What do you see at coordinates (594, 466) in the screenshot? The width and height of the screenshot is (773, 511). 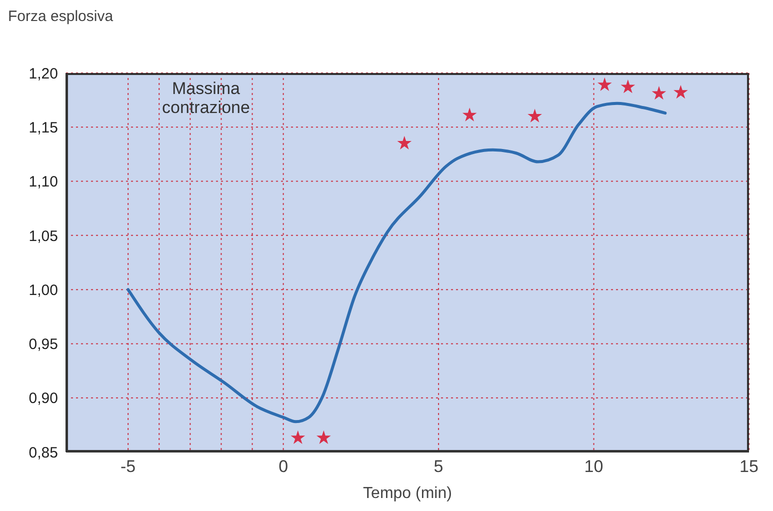 I see `x-tick-label: 10` at bounding box center [594, 466].